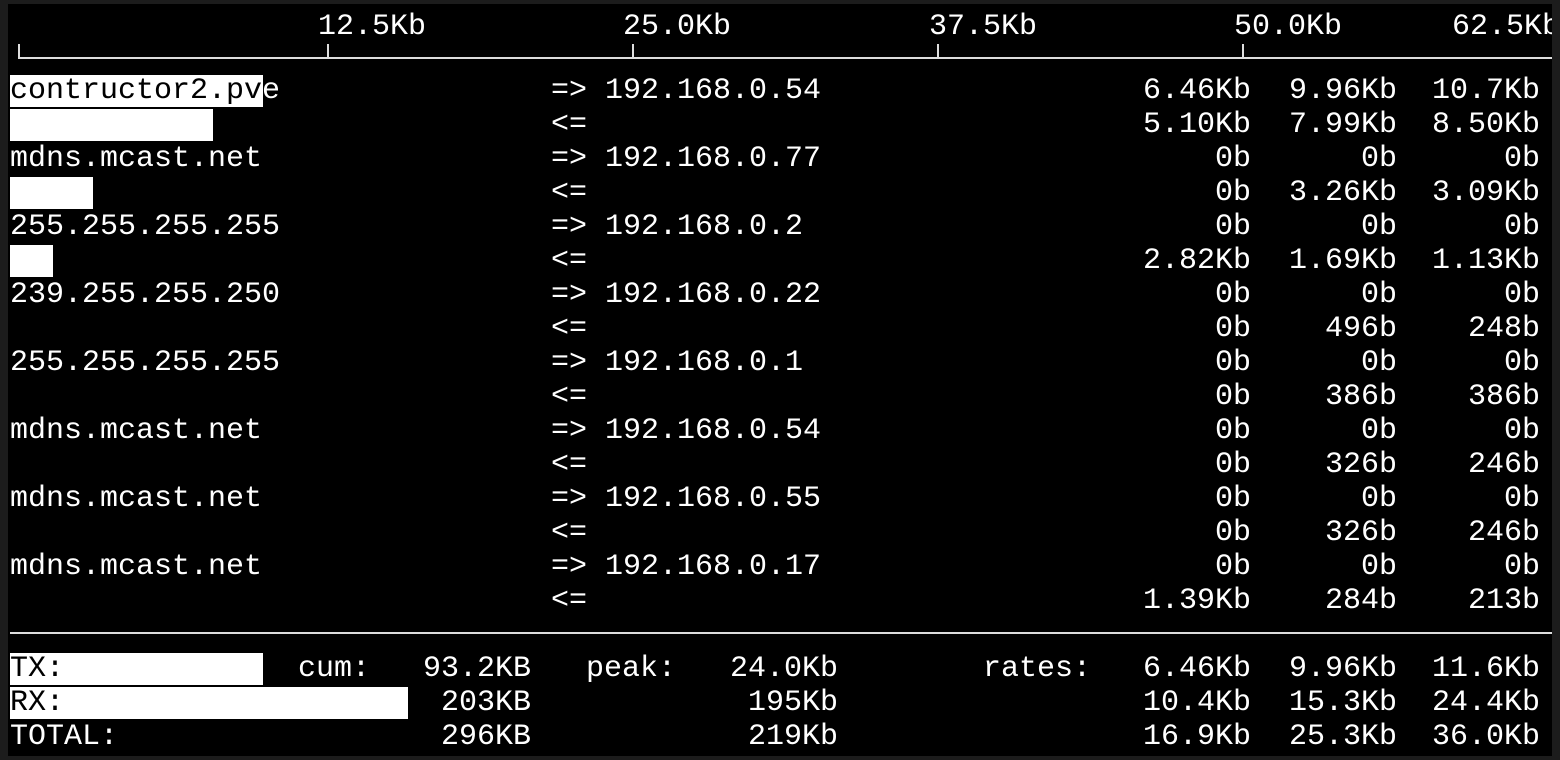 The height and width of the screenshot is (760, 1560). Describe the element at coordinates (713, 567) in the screenshot. I see `flow-dest: 192.168.0.17` at that location.